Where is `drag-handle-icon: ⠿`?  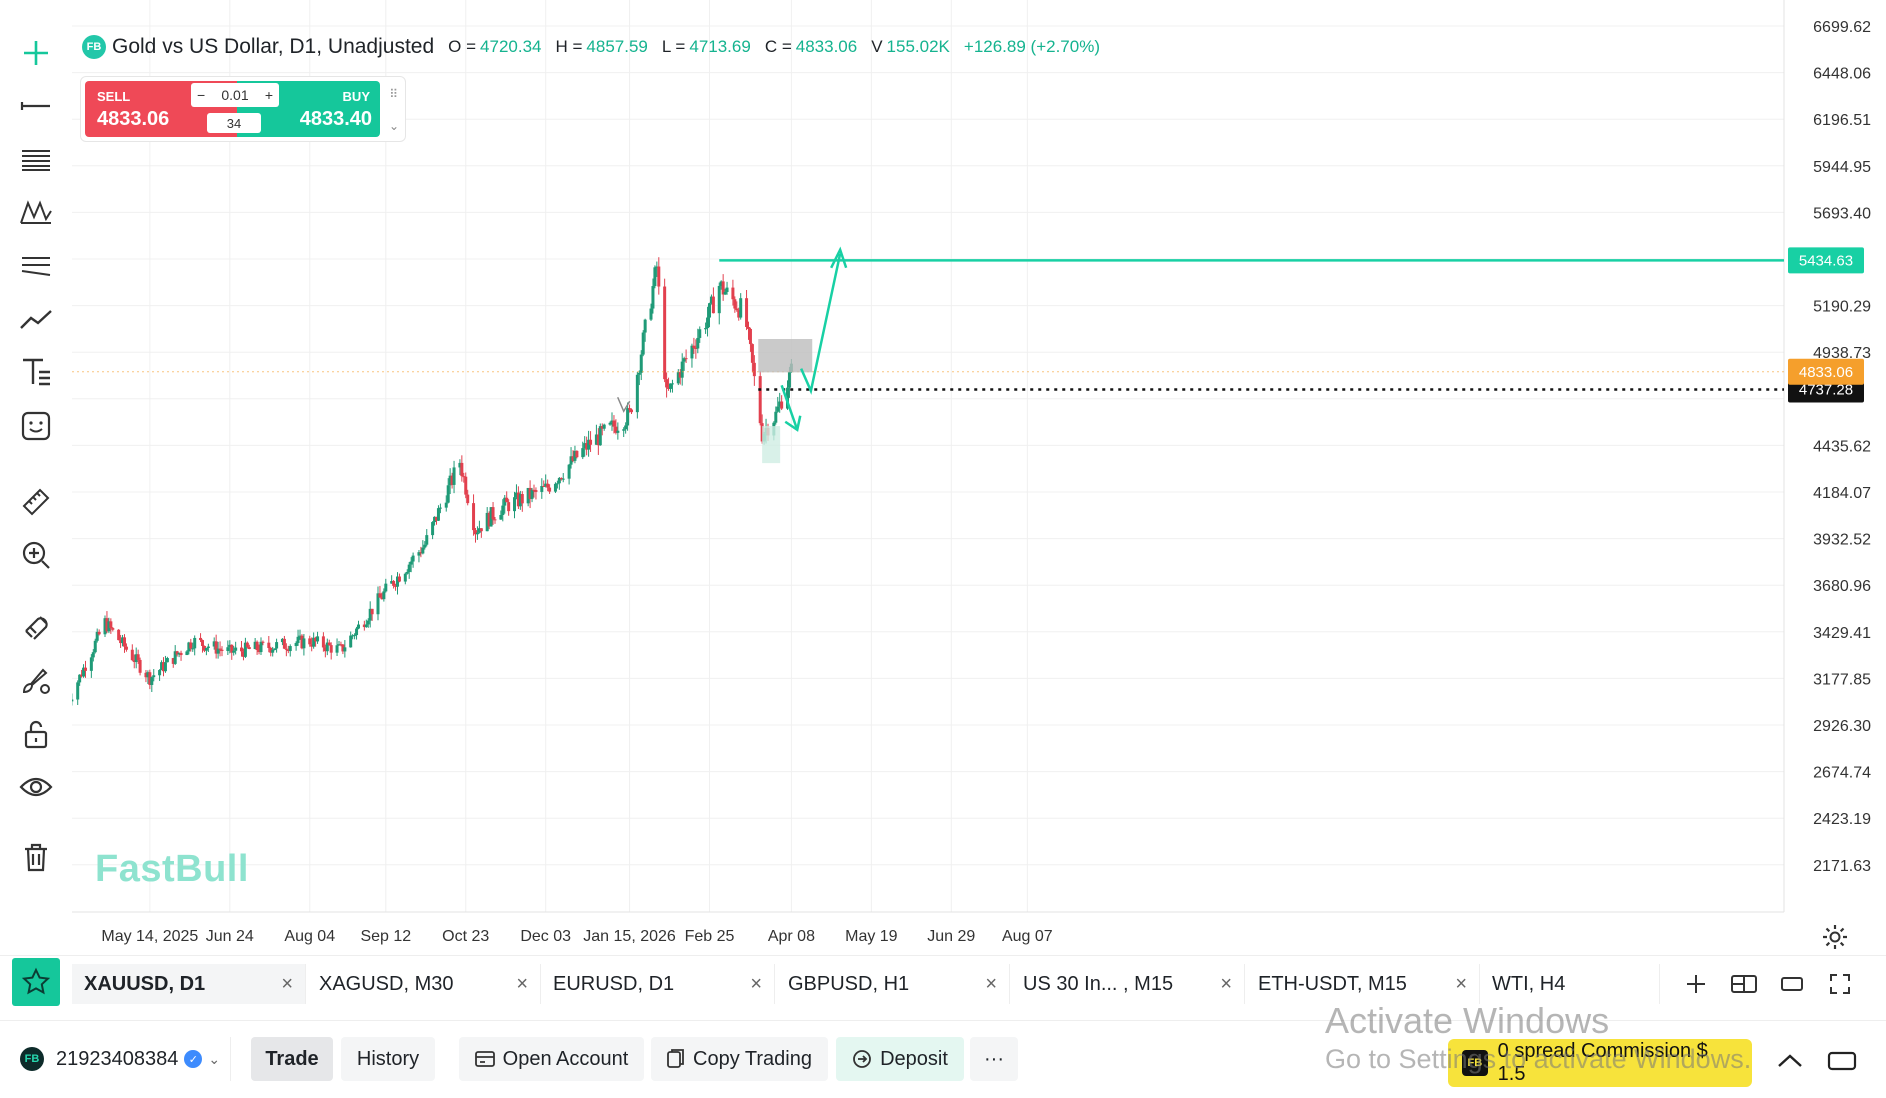
drag-handle-icon: ⠿ is located at coordinates (394, 94).